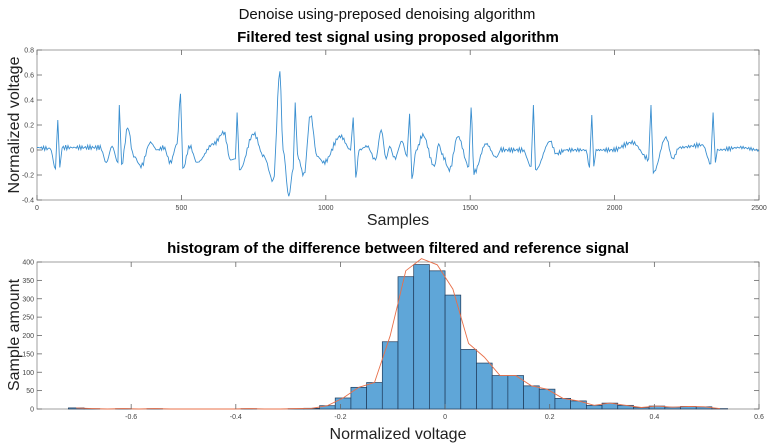 This screenshot has width=774, height=447. Describe the element at coordinates (131, 417) in the screenshot. I see `histogram-xtick-label: -0.6` at that location.